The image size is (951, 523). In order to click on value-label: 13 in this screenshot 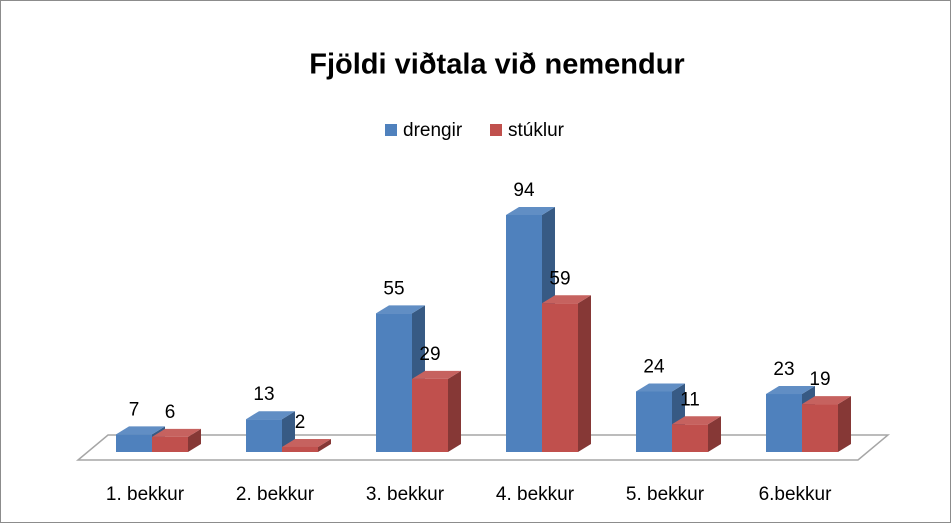, I will do `click(263, 394)`.